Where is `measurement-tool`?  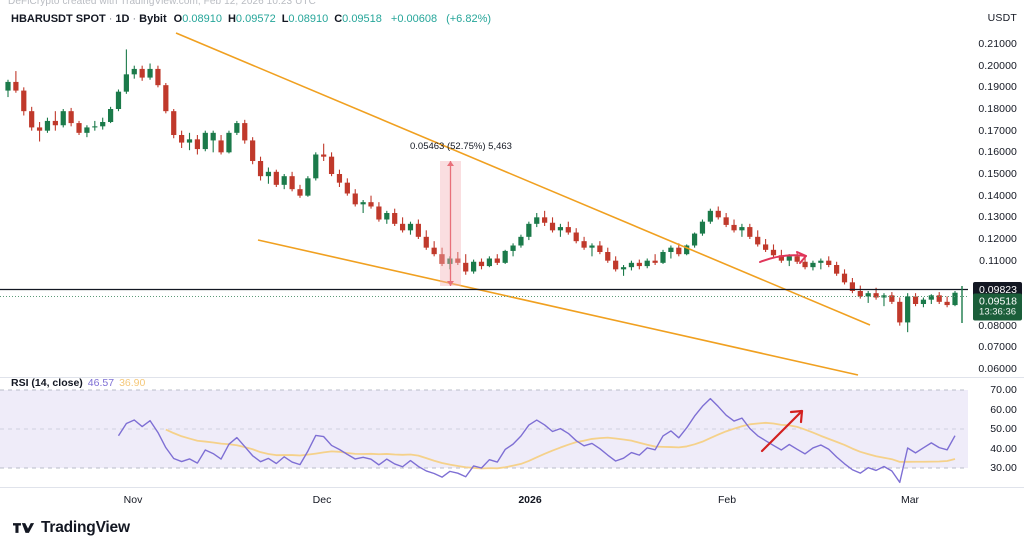
measurement-tool is located at coordinates (450, 223).